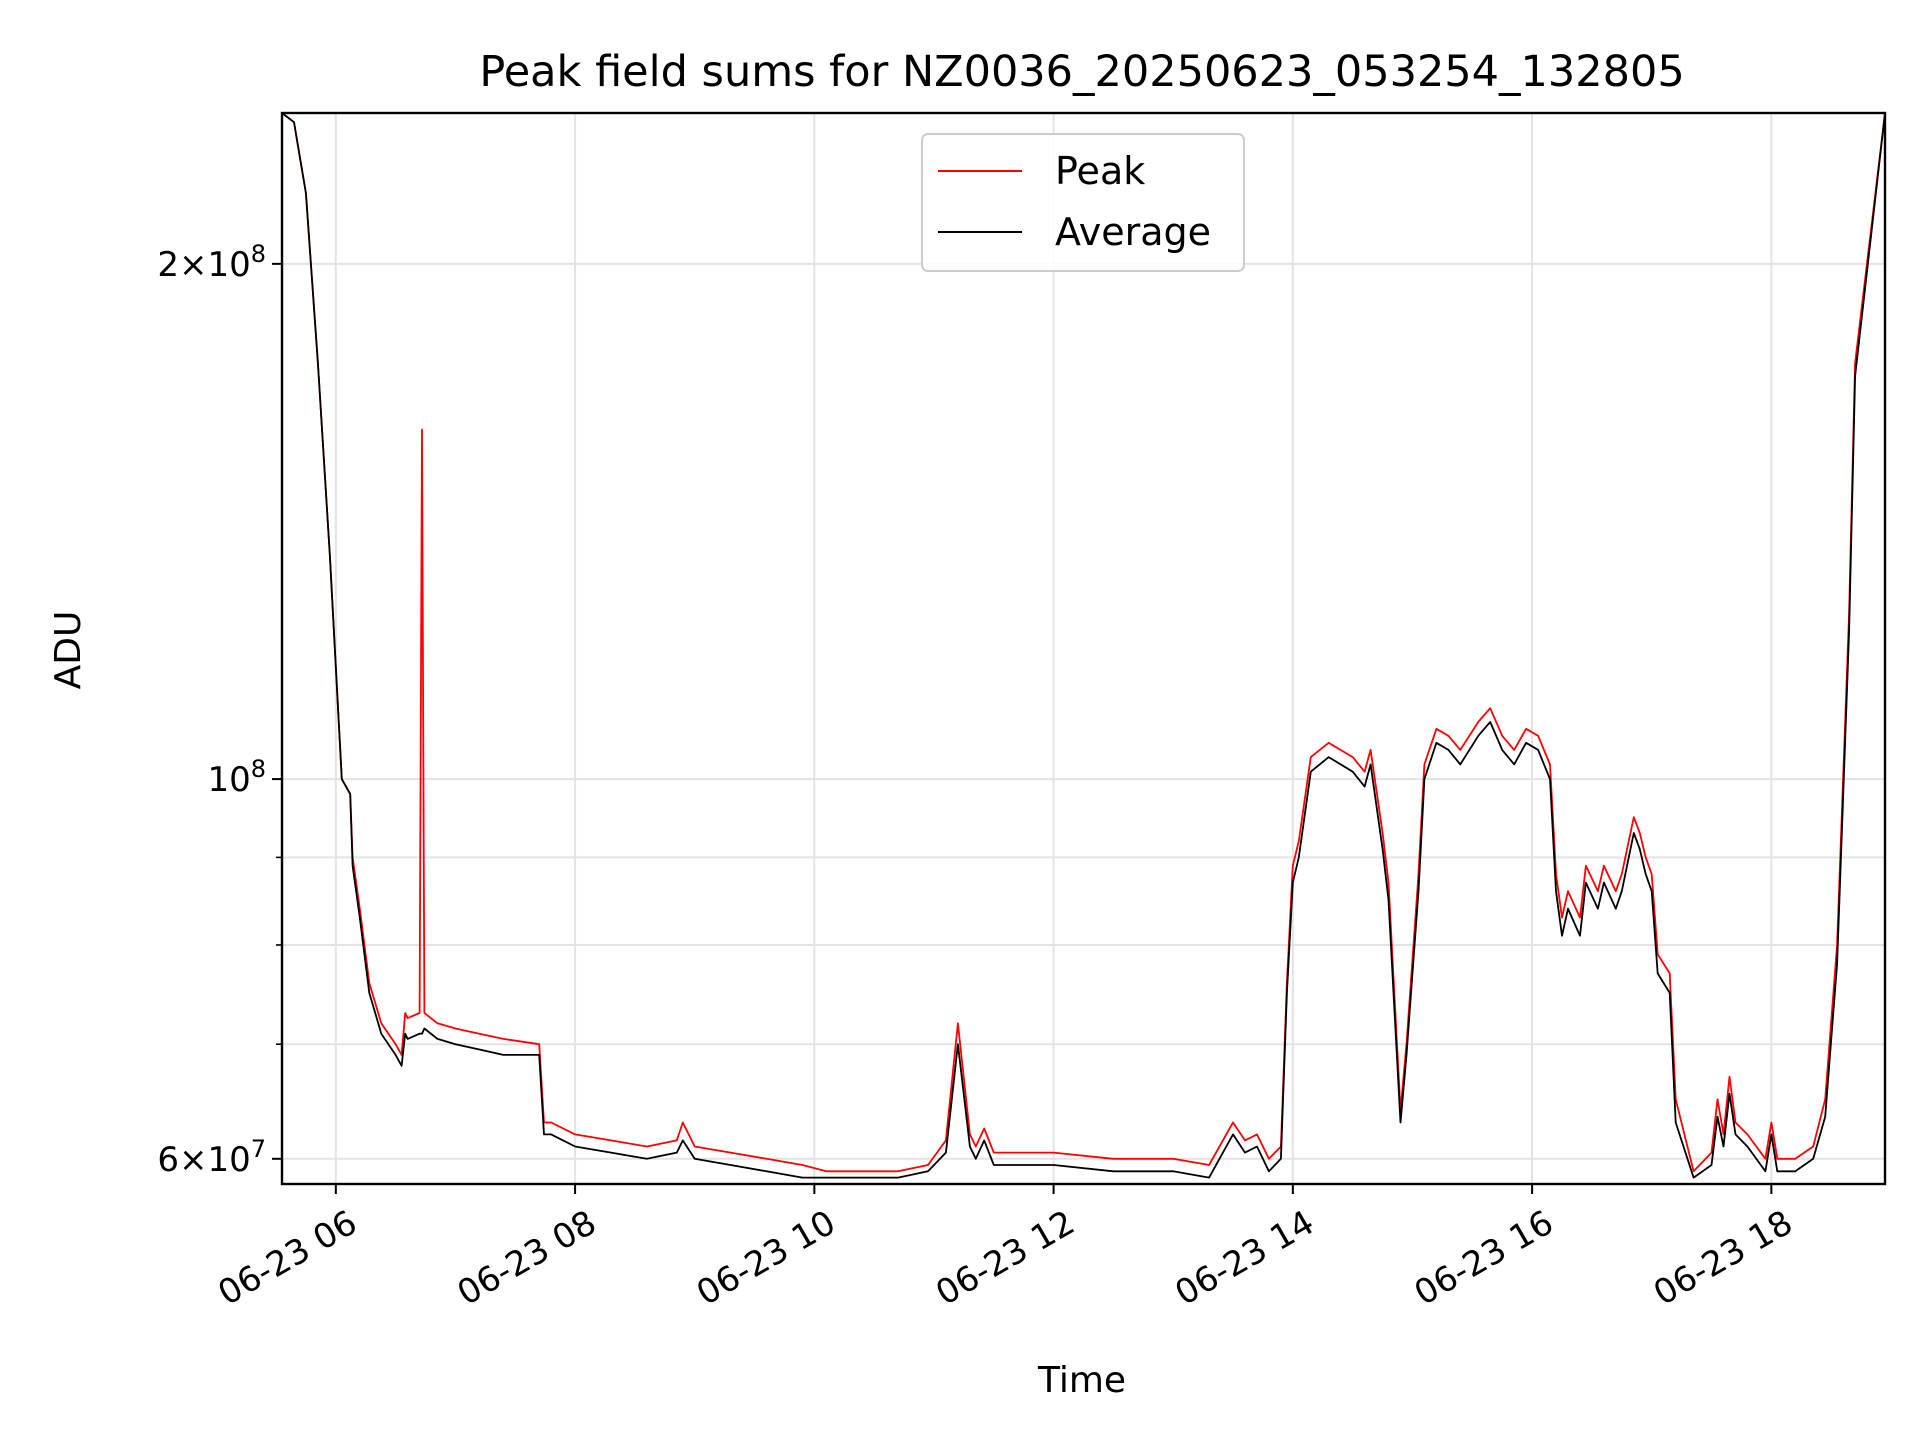 The image size is (1920, 1440). Describe the element at coordinates (1081, 1380) in the screenshot. I see `x-axis-label: Time` at that location.